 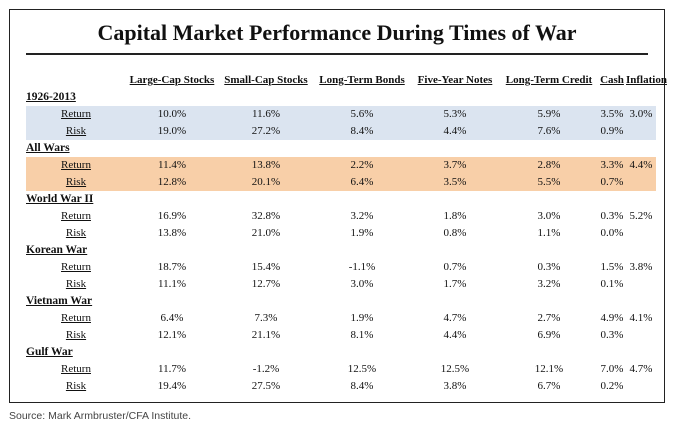 What do you see at coordinates (612, 284) in the screenshot?
I see `value-cell: 0.1%` at bounding box center [612, 284].